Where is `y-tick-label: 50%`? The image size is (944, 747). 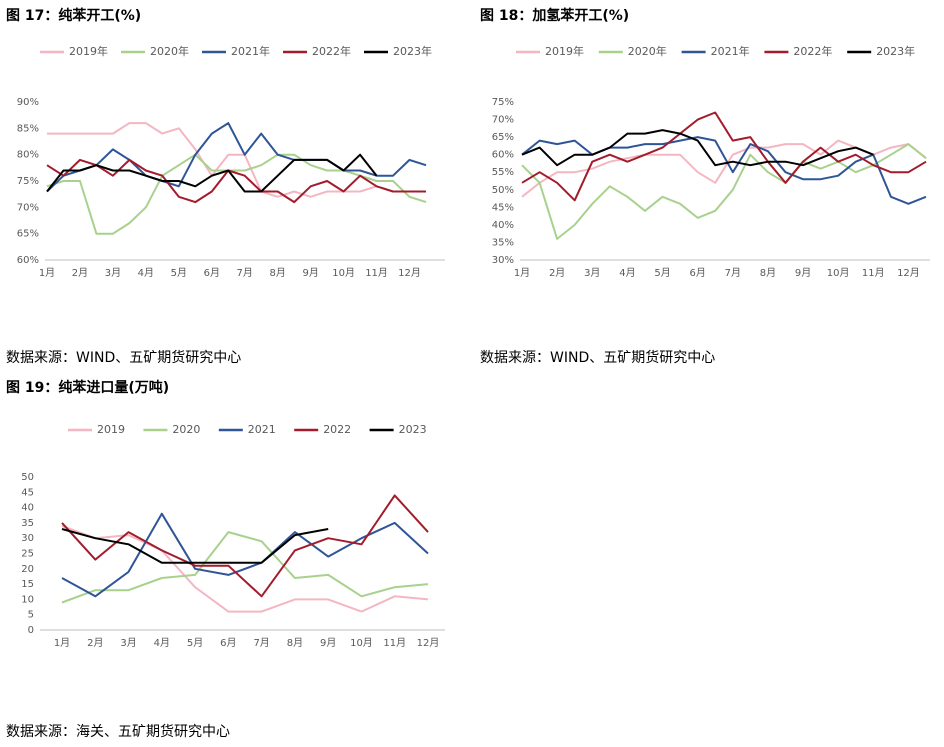 y-tick-label: 50% is located at coordinates (503, 190).